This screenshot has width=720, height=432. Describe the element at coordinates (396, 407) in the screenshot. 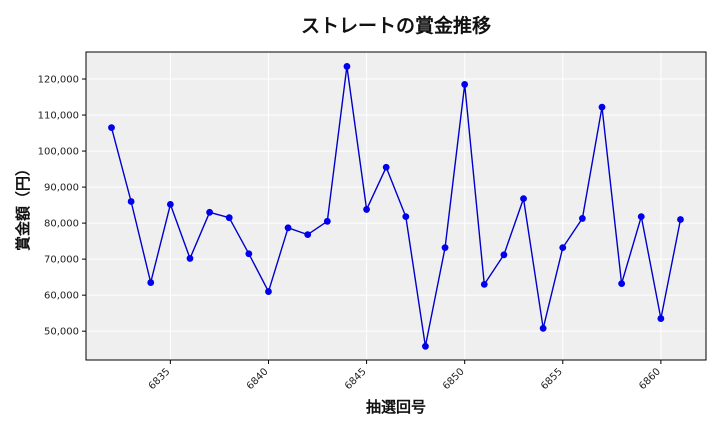

I see `x-axis-label: 抽選回号` at that location.